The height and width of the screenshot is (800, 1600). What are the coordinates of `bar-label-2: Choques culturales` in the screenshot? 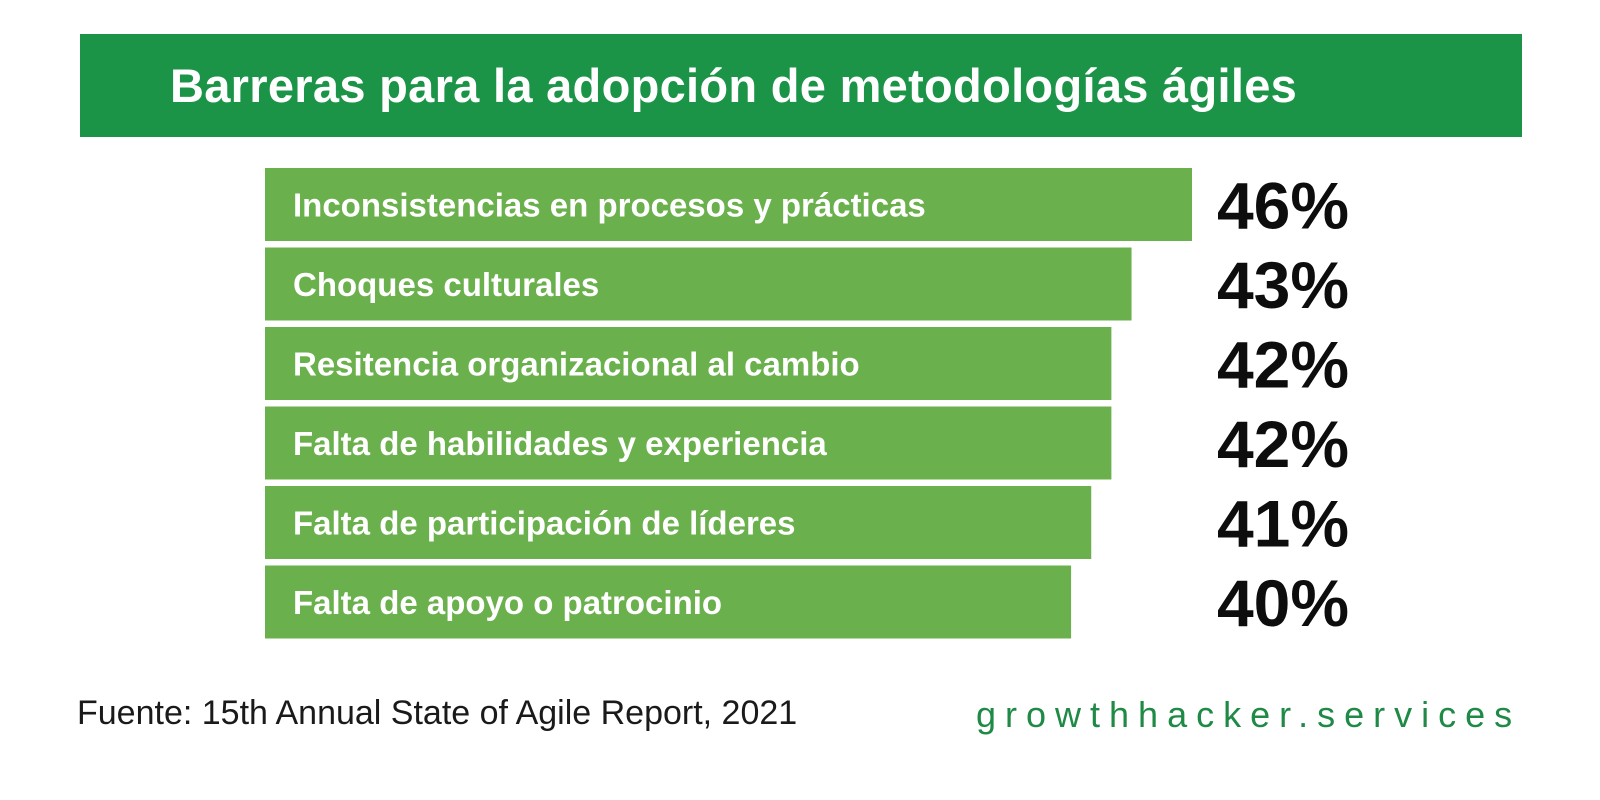 It's located at (446, 284).